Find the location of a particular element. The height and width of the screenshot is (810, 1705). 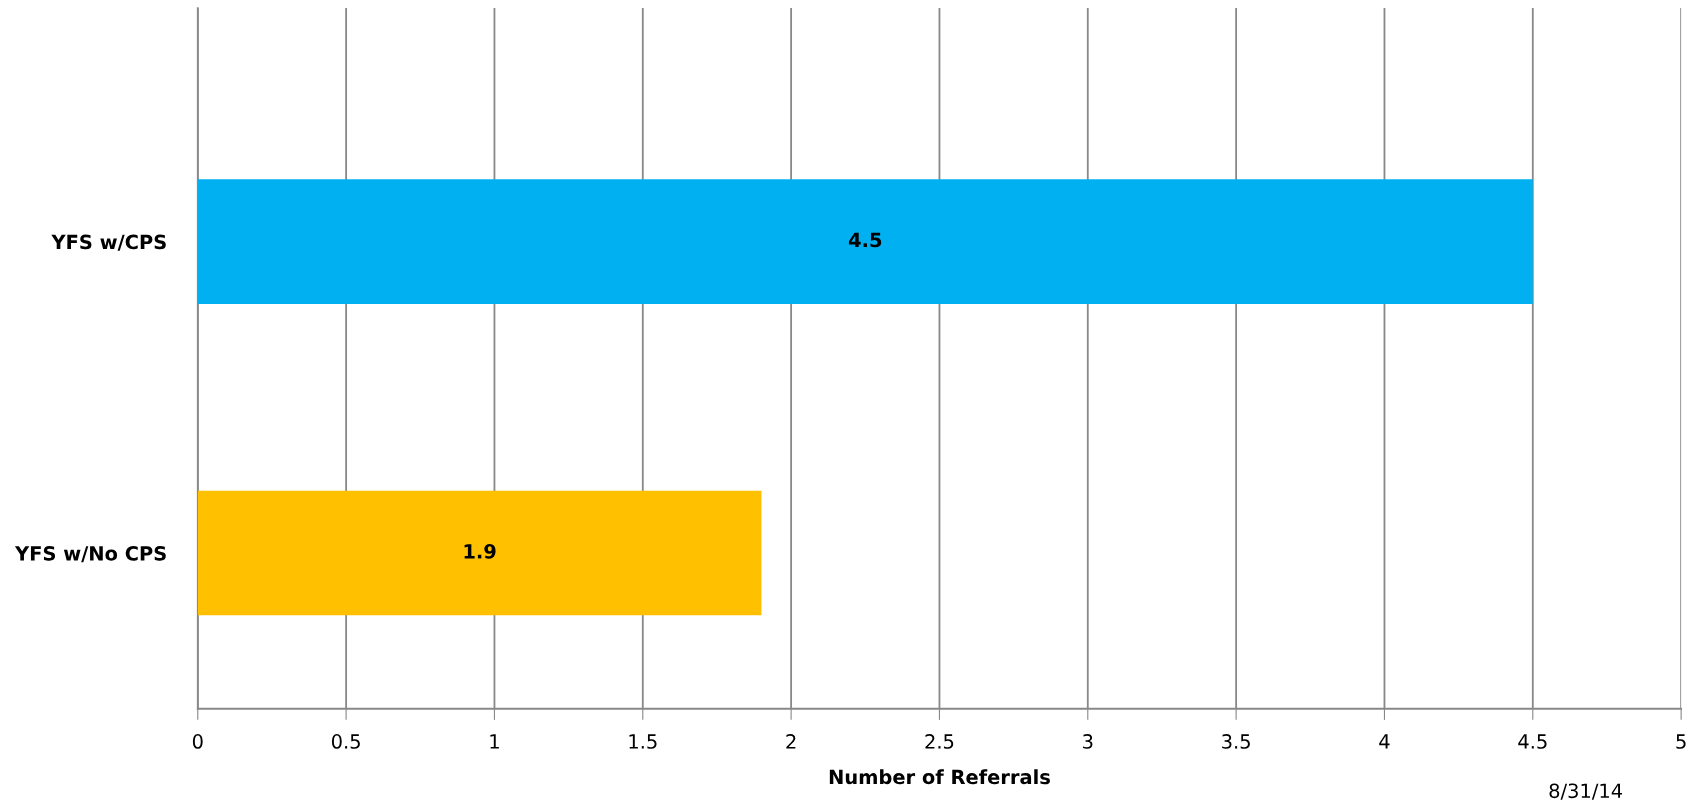

x-tick-label: 5 is located at coordinates (1681, 741).